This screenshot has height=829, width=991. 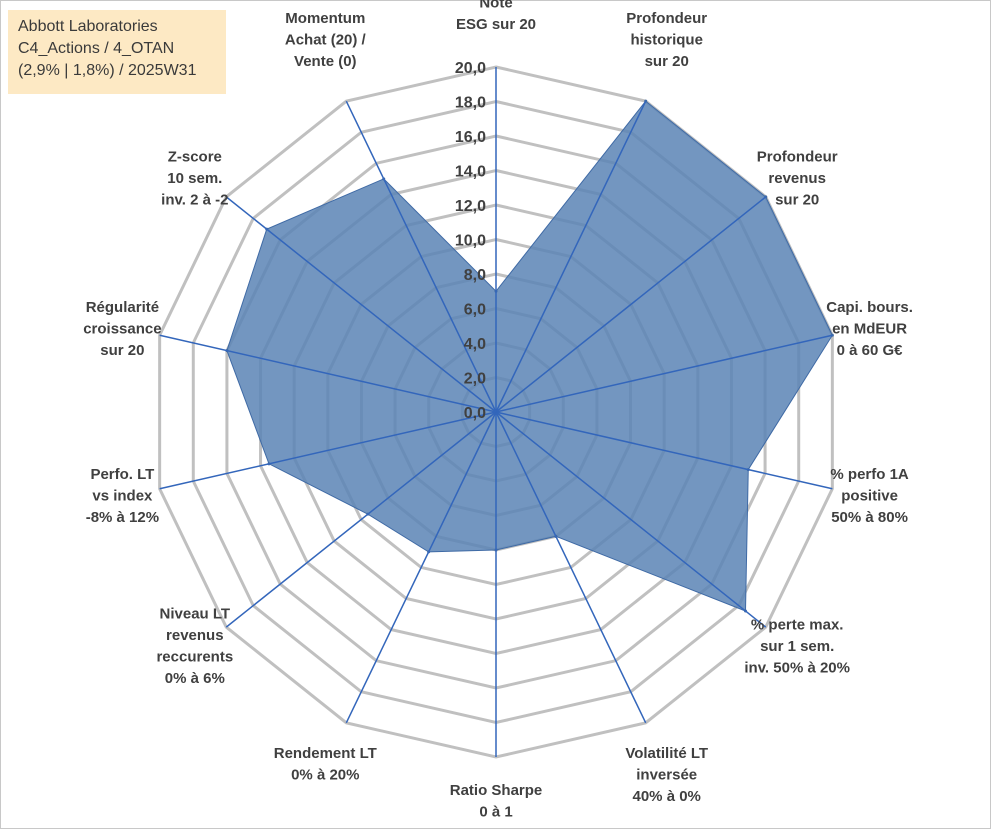 I want to click on axis-label-line: 0% à 20%, so click(x=325, y=774).